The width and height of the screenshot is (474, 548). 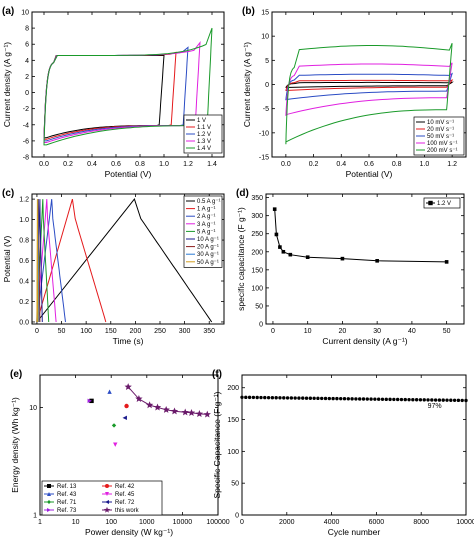 What do you see at coordinates (435, 406) in the screenshot?
I see `retention-annotation: 97%` at bounding box center [435, 406].